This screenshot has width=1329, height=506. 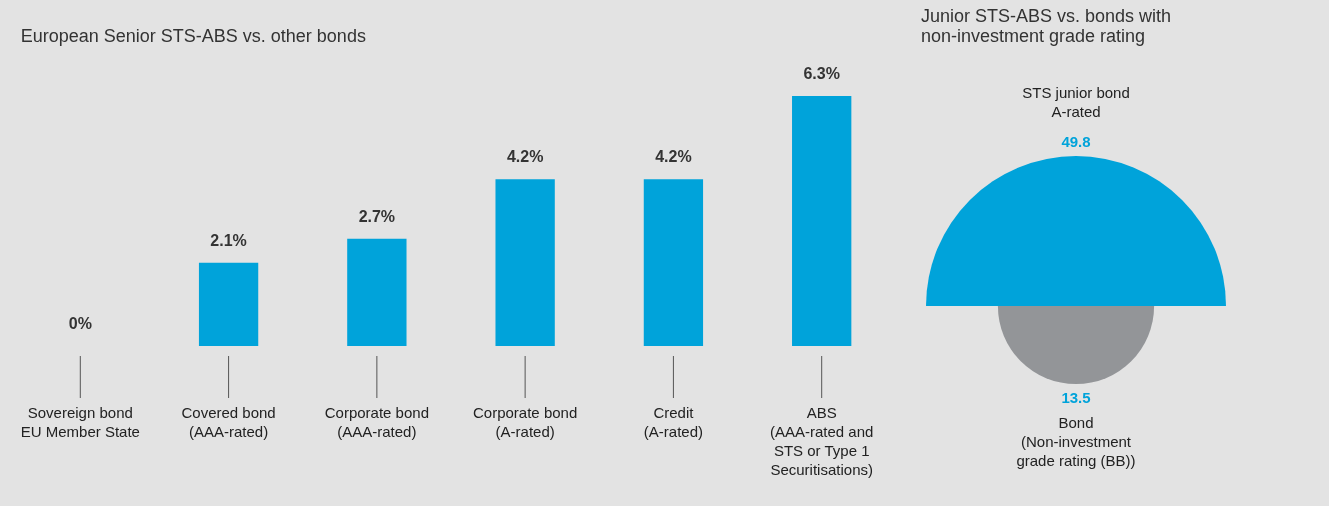 I want to click on data-label: 13.5, so click(x=1076, y=398).